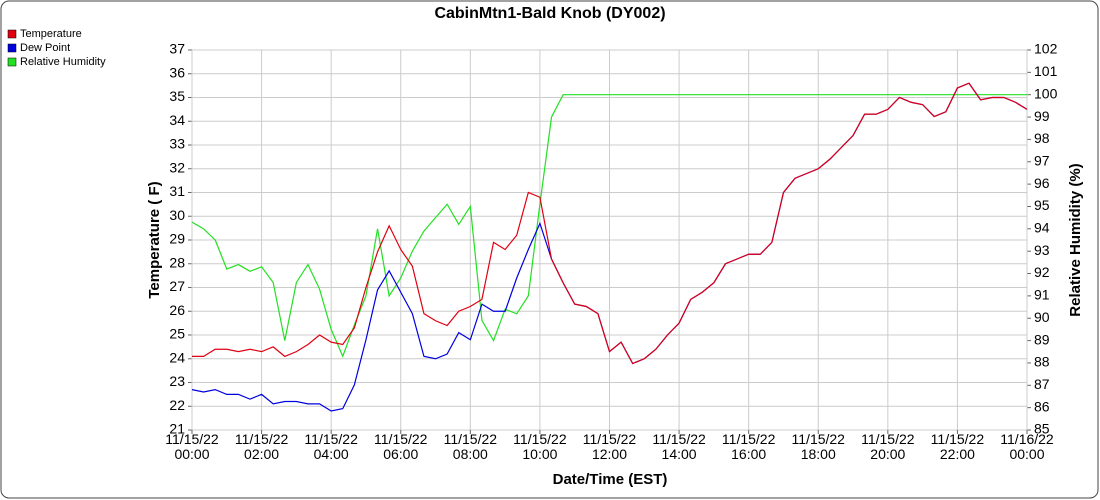 The image size is (1100, 500). Describe the element at coordinates (177, 357) in the screenshot. I see `y-tick-label: 24` at that location.